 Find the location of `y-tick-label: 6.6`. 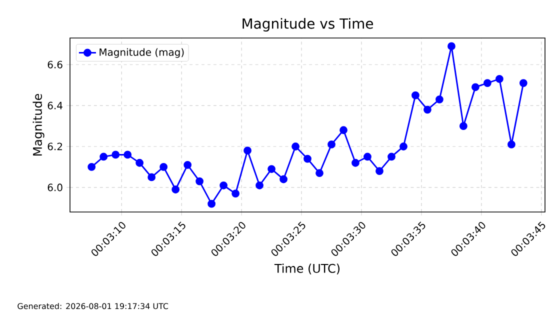

y-tick-label: 6.6 is located at coordinates (55, 64).